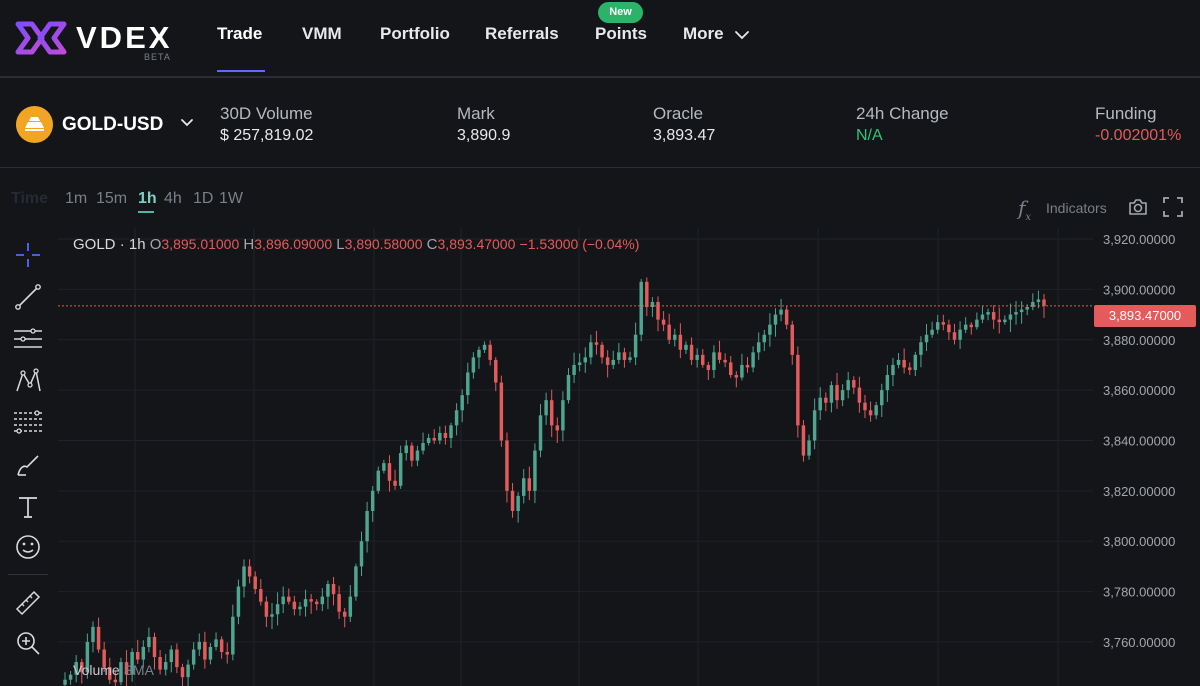 The image size is (1200, 686). What do you see at coordinates (703, 33) in the screenshot?
I see `nav-more: More` at bounding box center [703, 33].